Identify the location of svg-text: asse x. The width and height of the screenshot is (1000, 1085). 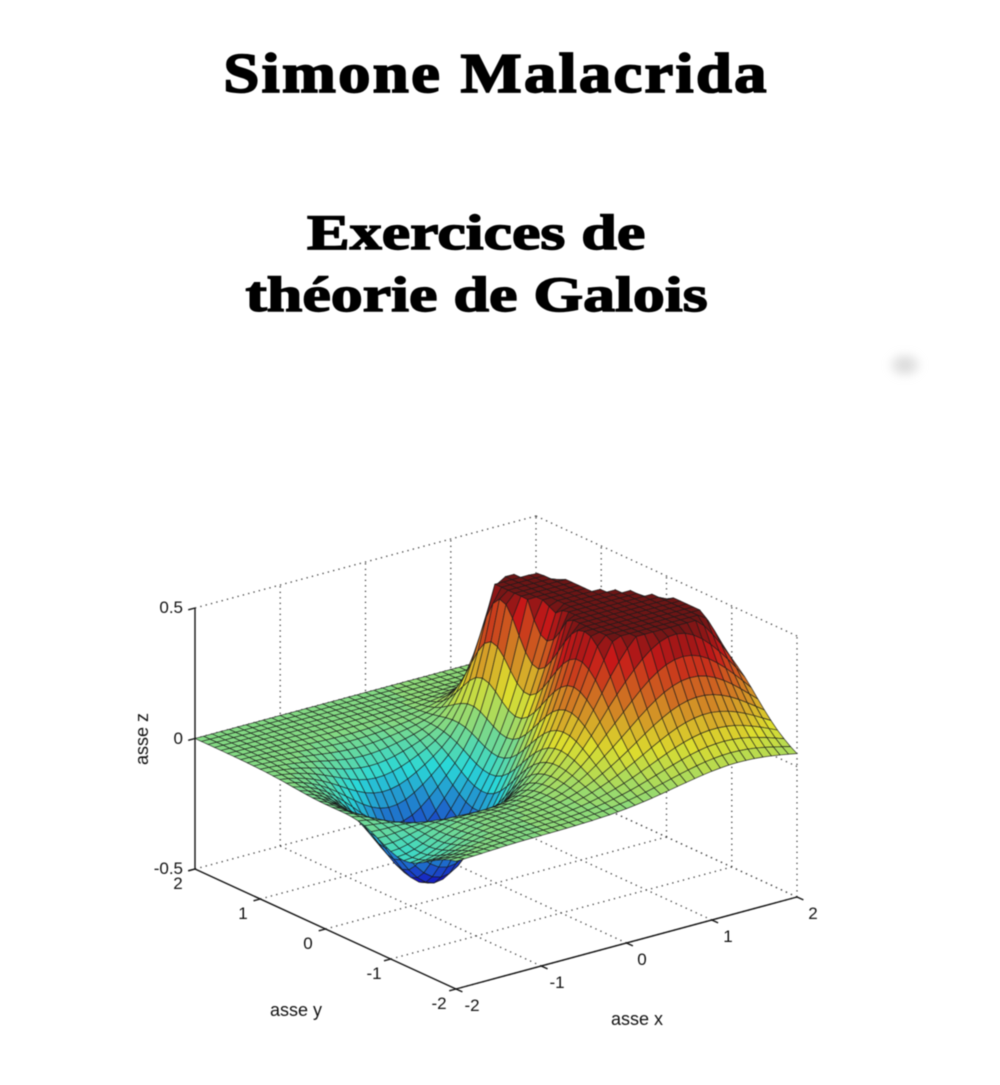
(637, 1019).